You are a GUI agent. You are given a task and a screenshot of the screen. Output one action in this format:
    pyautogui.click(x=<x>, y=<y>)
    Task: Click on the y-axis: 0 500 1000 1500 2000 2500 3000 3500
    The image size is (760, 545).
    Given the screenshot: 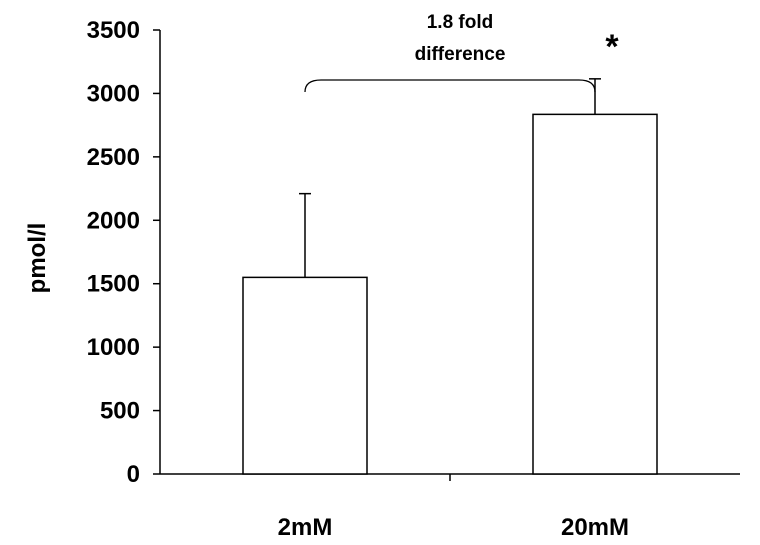 What is the action you would take?
    pyautogui.click(x=124, y=252)
    